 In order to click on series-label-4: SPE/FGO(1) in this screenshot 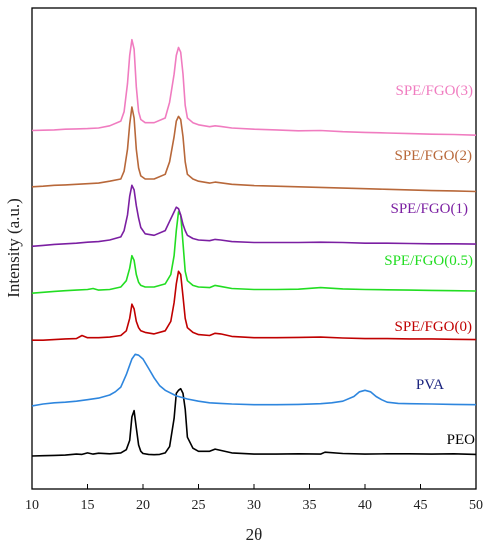, I will do `click(429, 209)`.